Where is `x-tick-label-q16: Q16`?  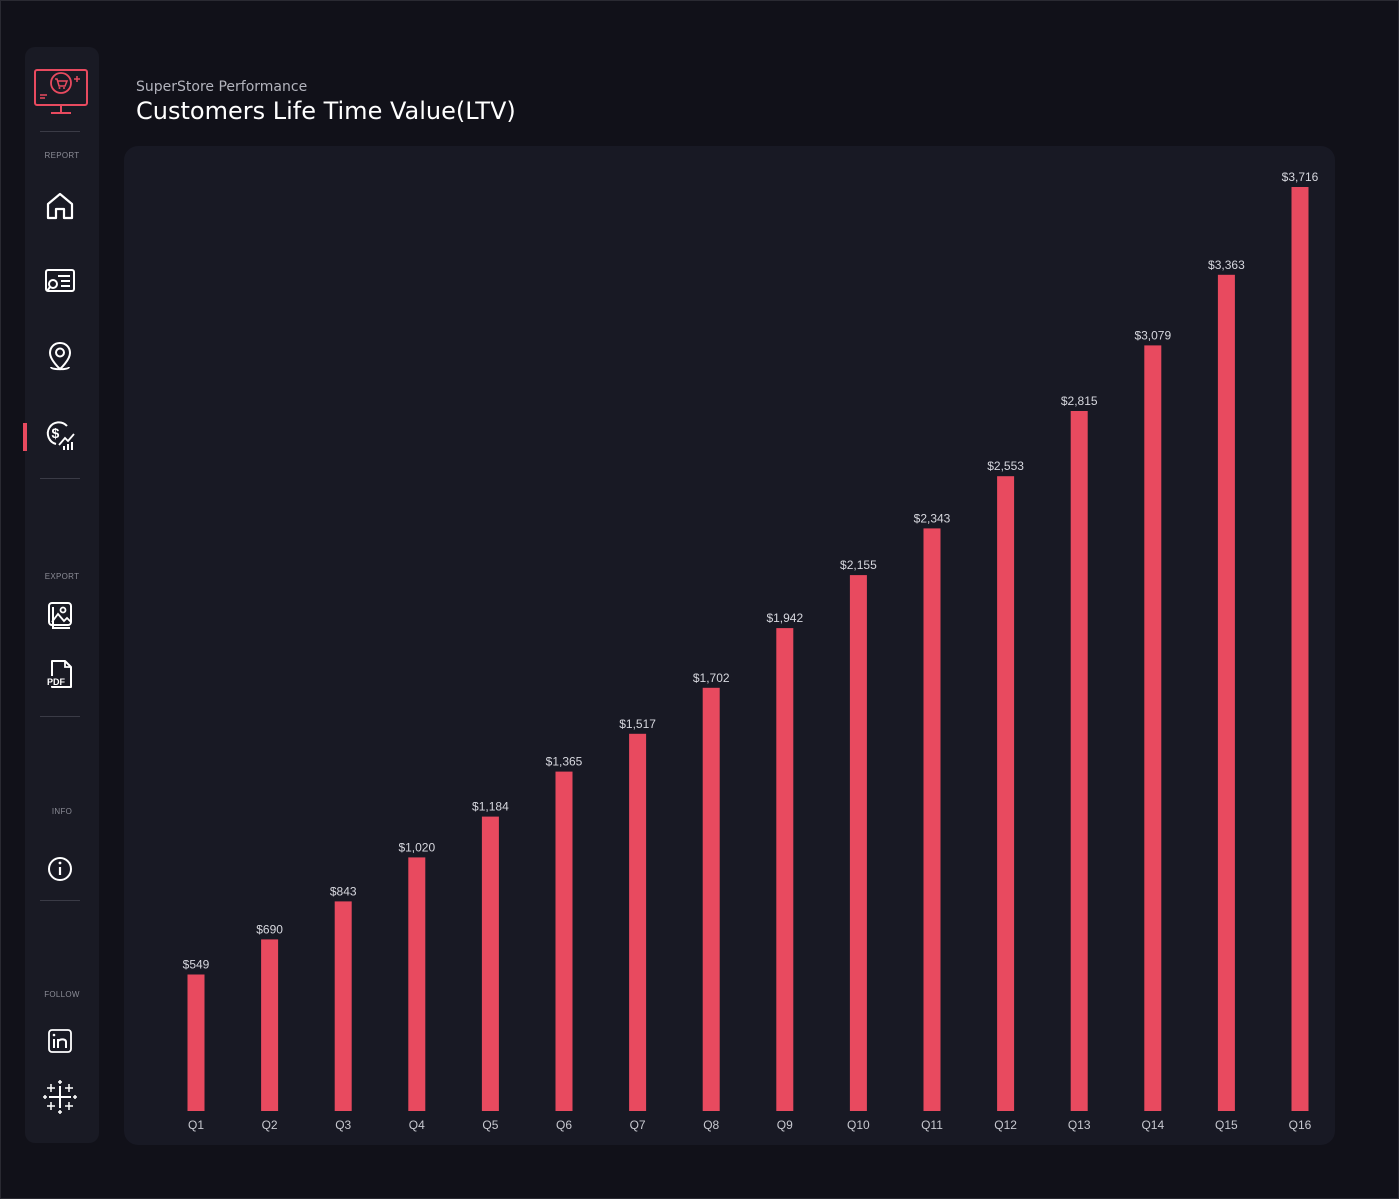
x-tick-label-q16: Q16 is located at coordinates (1300, 1125).